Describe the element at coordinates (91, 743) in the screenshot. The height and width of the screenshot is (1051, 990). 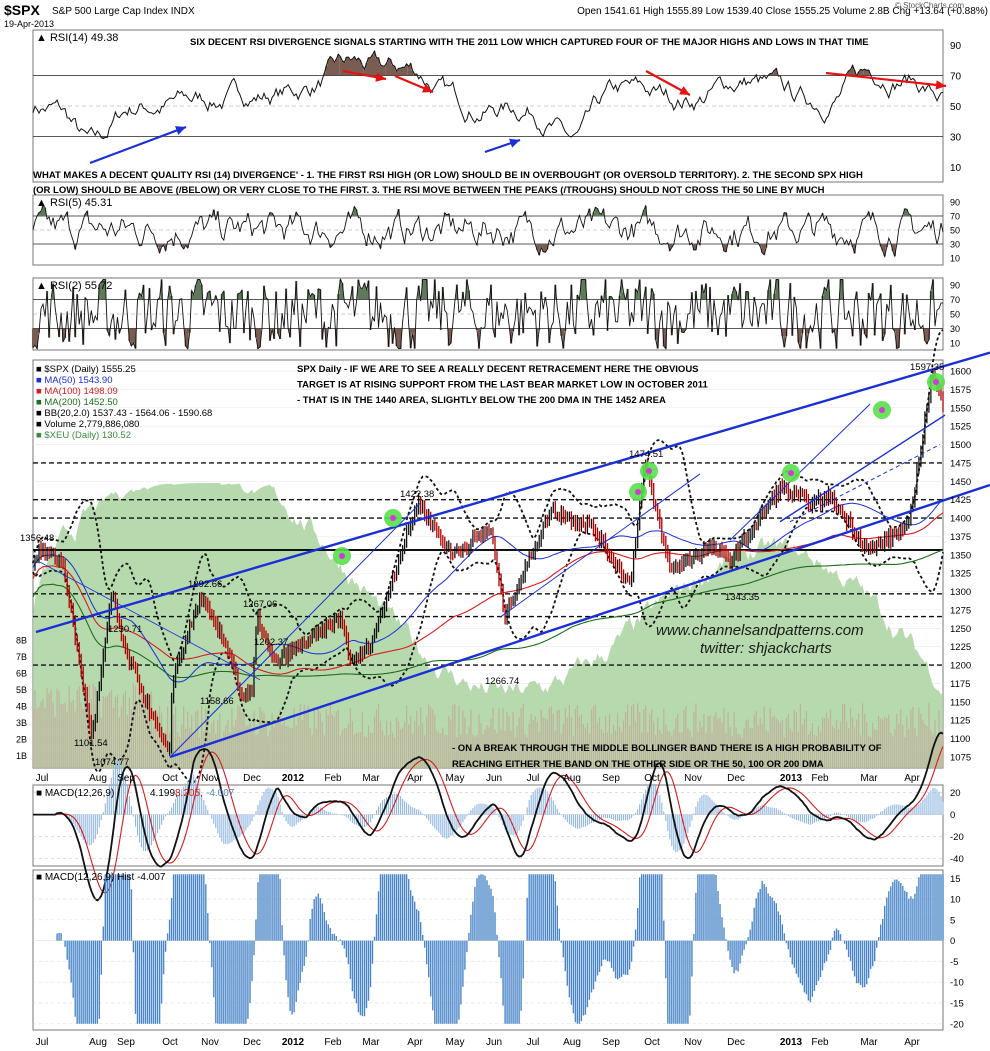
I see `pivot-label: 1101.54` at that location.